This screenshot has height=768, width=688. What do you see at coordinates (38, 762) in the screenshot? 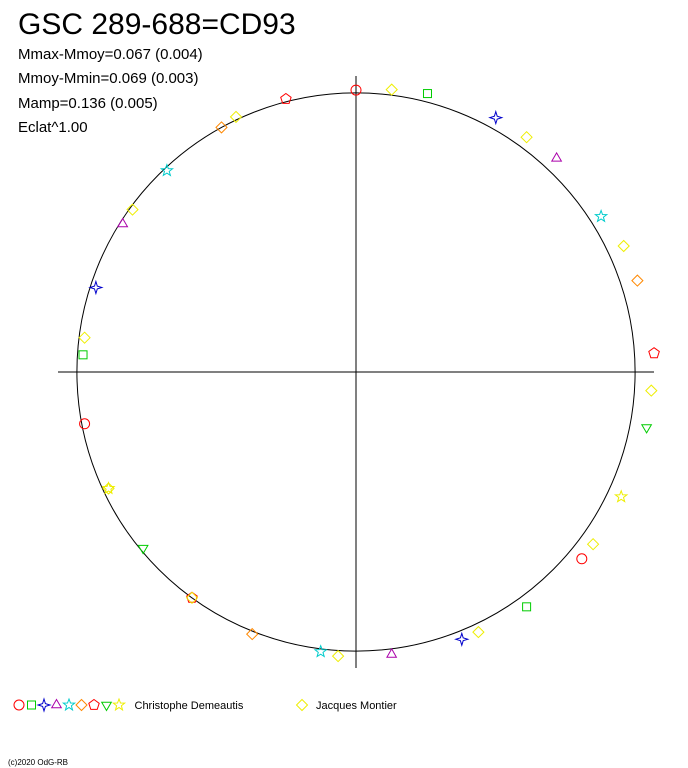
I see `copyright: (c)2020 OdG-RB` at bounding box center [38, 762].